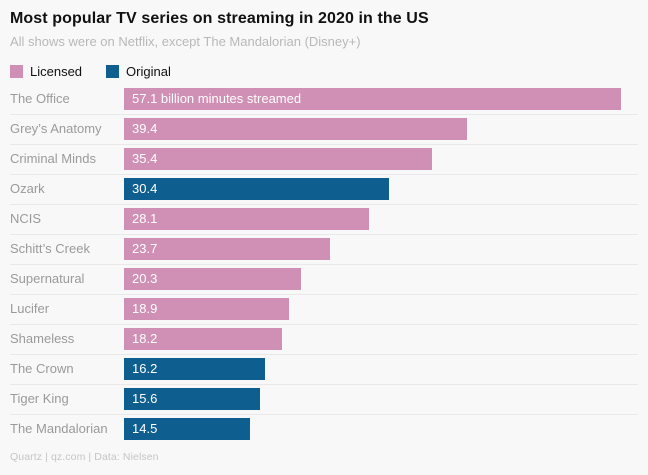 Image resolution: width=648 pixels, height=475 pixels. Describe the element at coordinates (40, 98) in the screenshot. I see `row-label: The Office` at that location.